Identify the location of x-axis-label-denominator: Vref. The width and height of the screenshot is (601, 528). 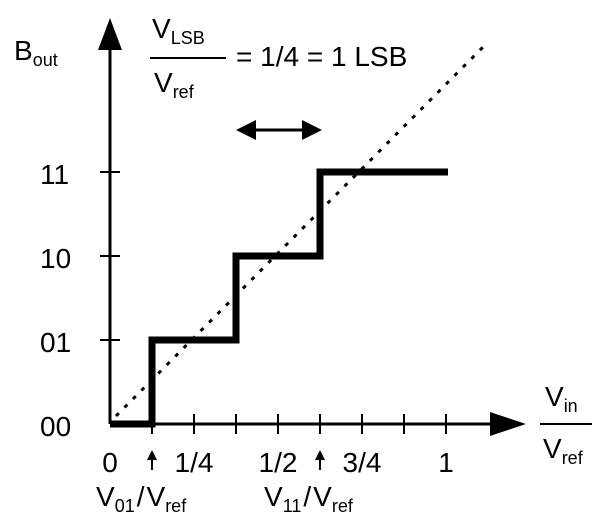
(563, 450).